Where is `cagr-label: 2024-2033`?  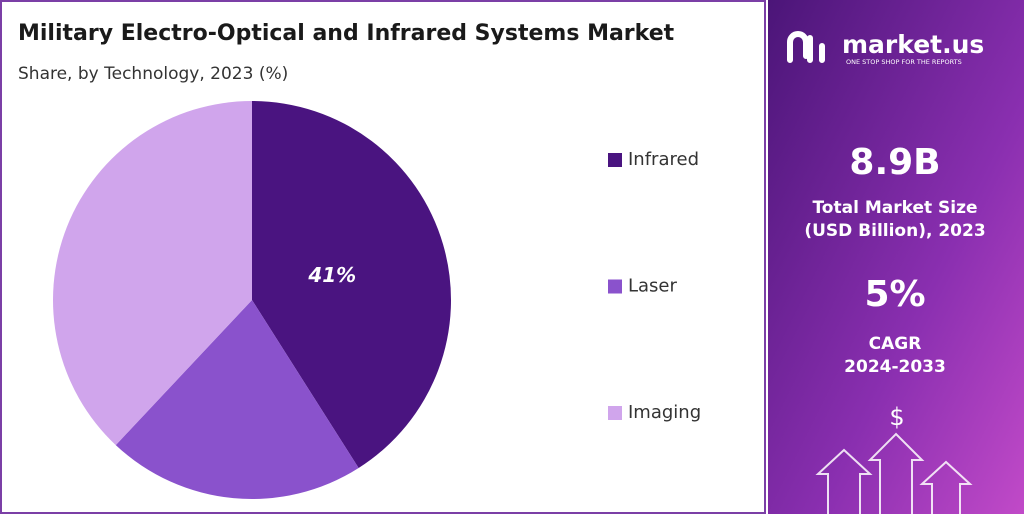
cagr-label: 2024-2033 is located at coordinates (895, 367).